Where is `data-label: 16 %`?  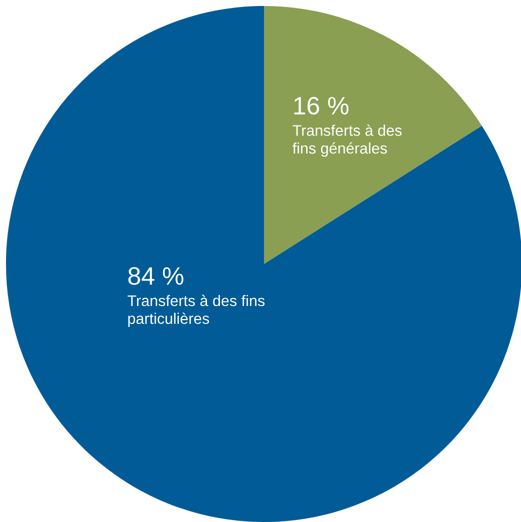 data-label: 16 % is located at coordinates (321, 105).